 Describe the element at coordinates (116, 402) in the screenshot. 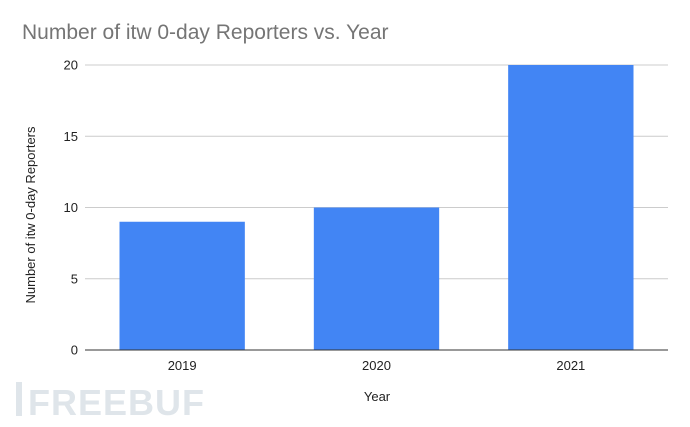

I see `watermark-text: FREEBUF` at that location.